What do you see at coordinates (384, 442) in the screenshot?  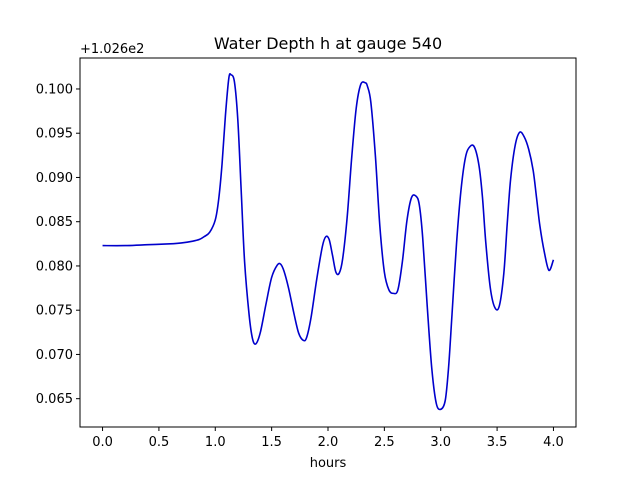 I see `x-tick-label: 2.5` at bounding box center [384, 442].